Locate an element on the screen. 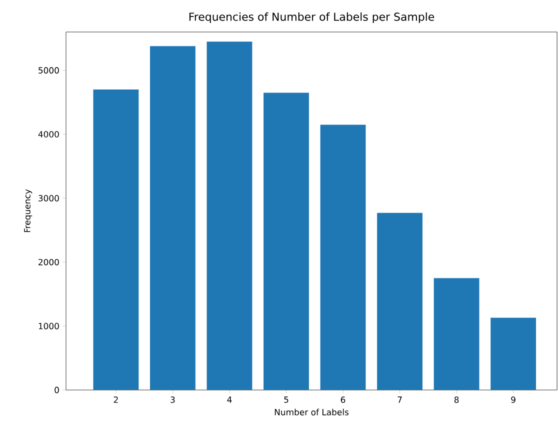  y-tick-label: 4000 is located at coordinates (48, 134).